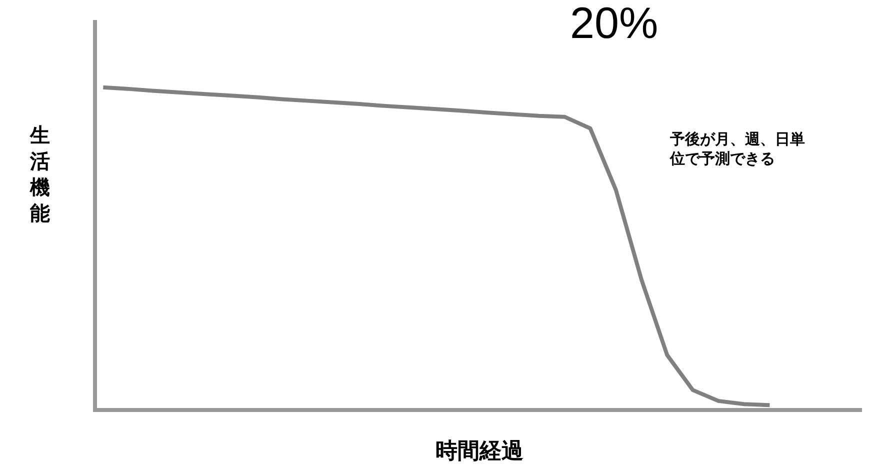  What do you see at coordinates (480, 450) in the screenshot?
I see `x-axis-title: 時間経過` at bounding box center [480, 450].